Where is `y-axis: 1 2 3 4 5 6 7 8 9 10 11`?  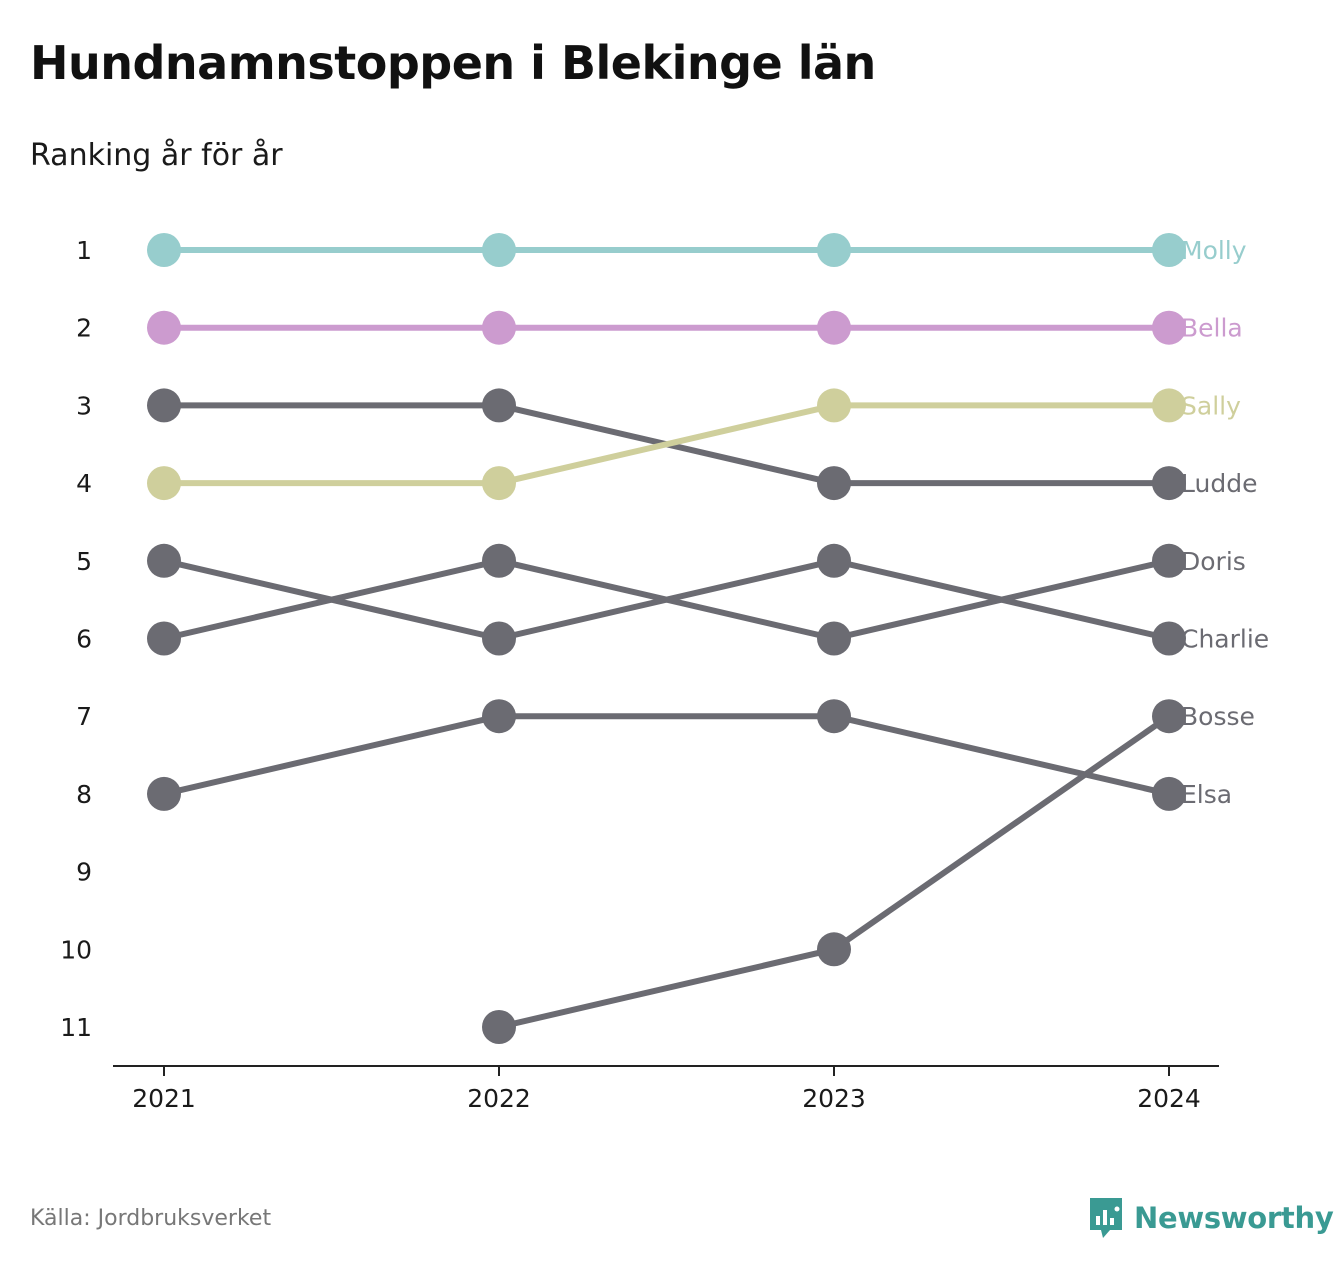 y-axis: 1 2 3 4 5 6 7 8 9 10 11 is located at coordinates (76, 639).